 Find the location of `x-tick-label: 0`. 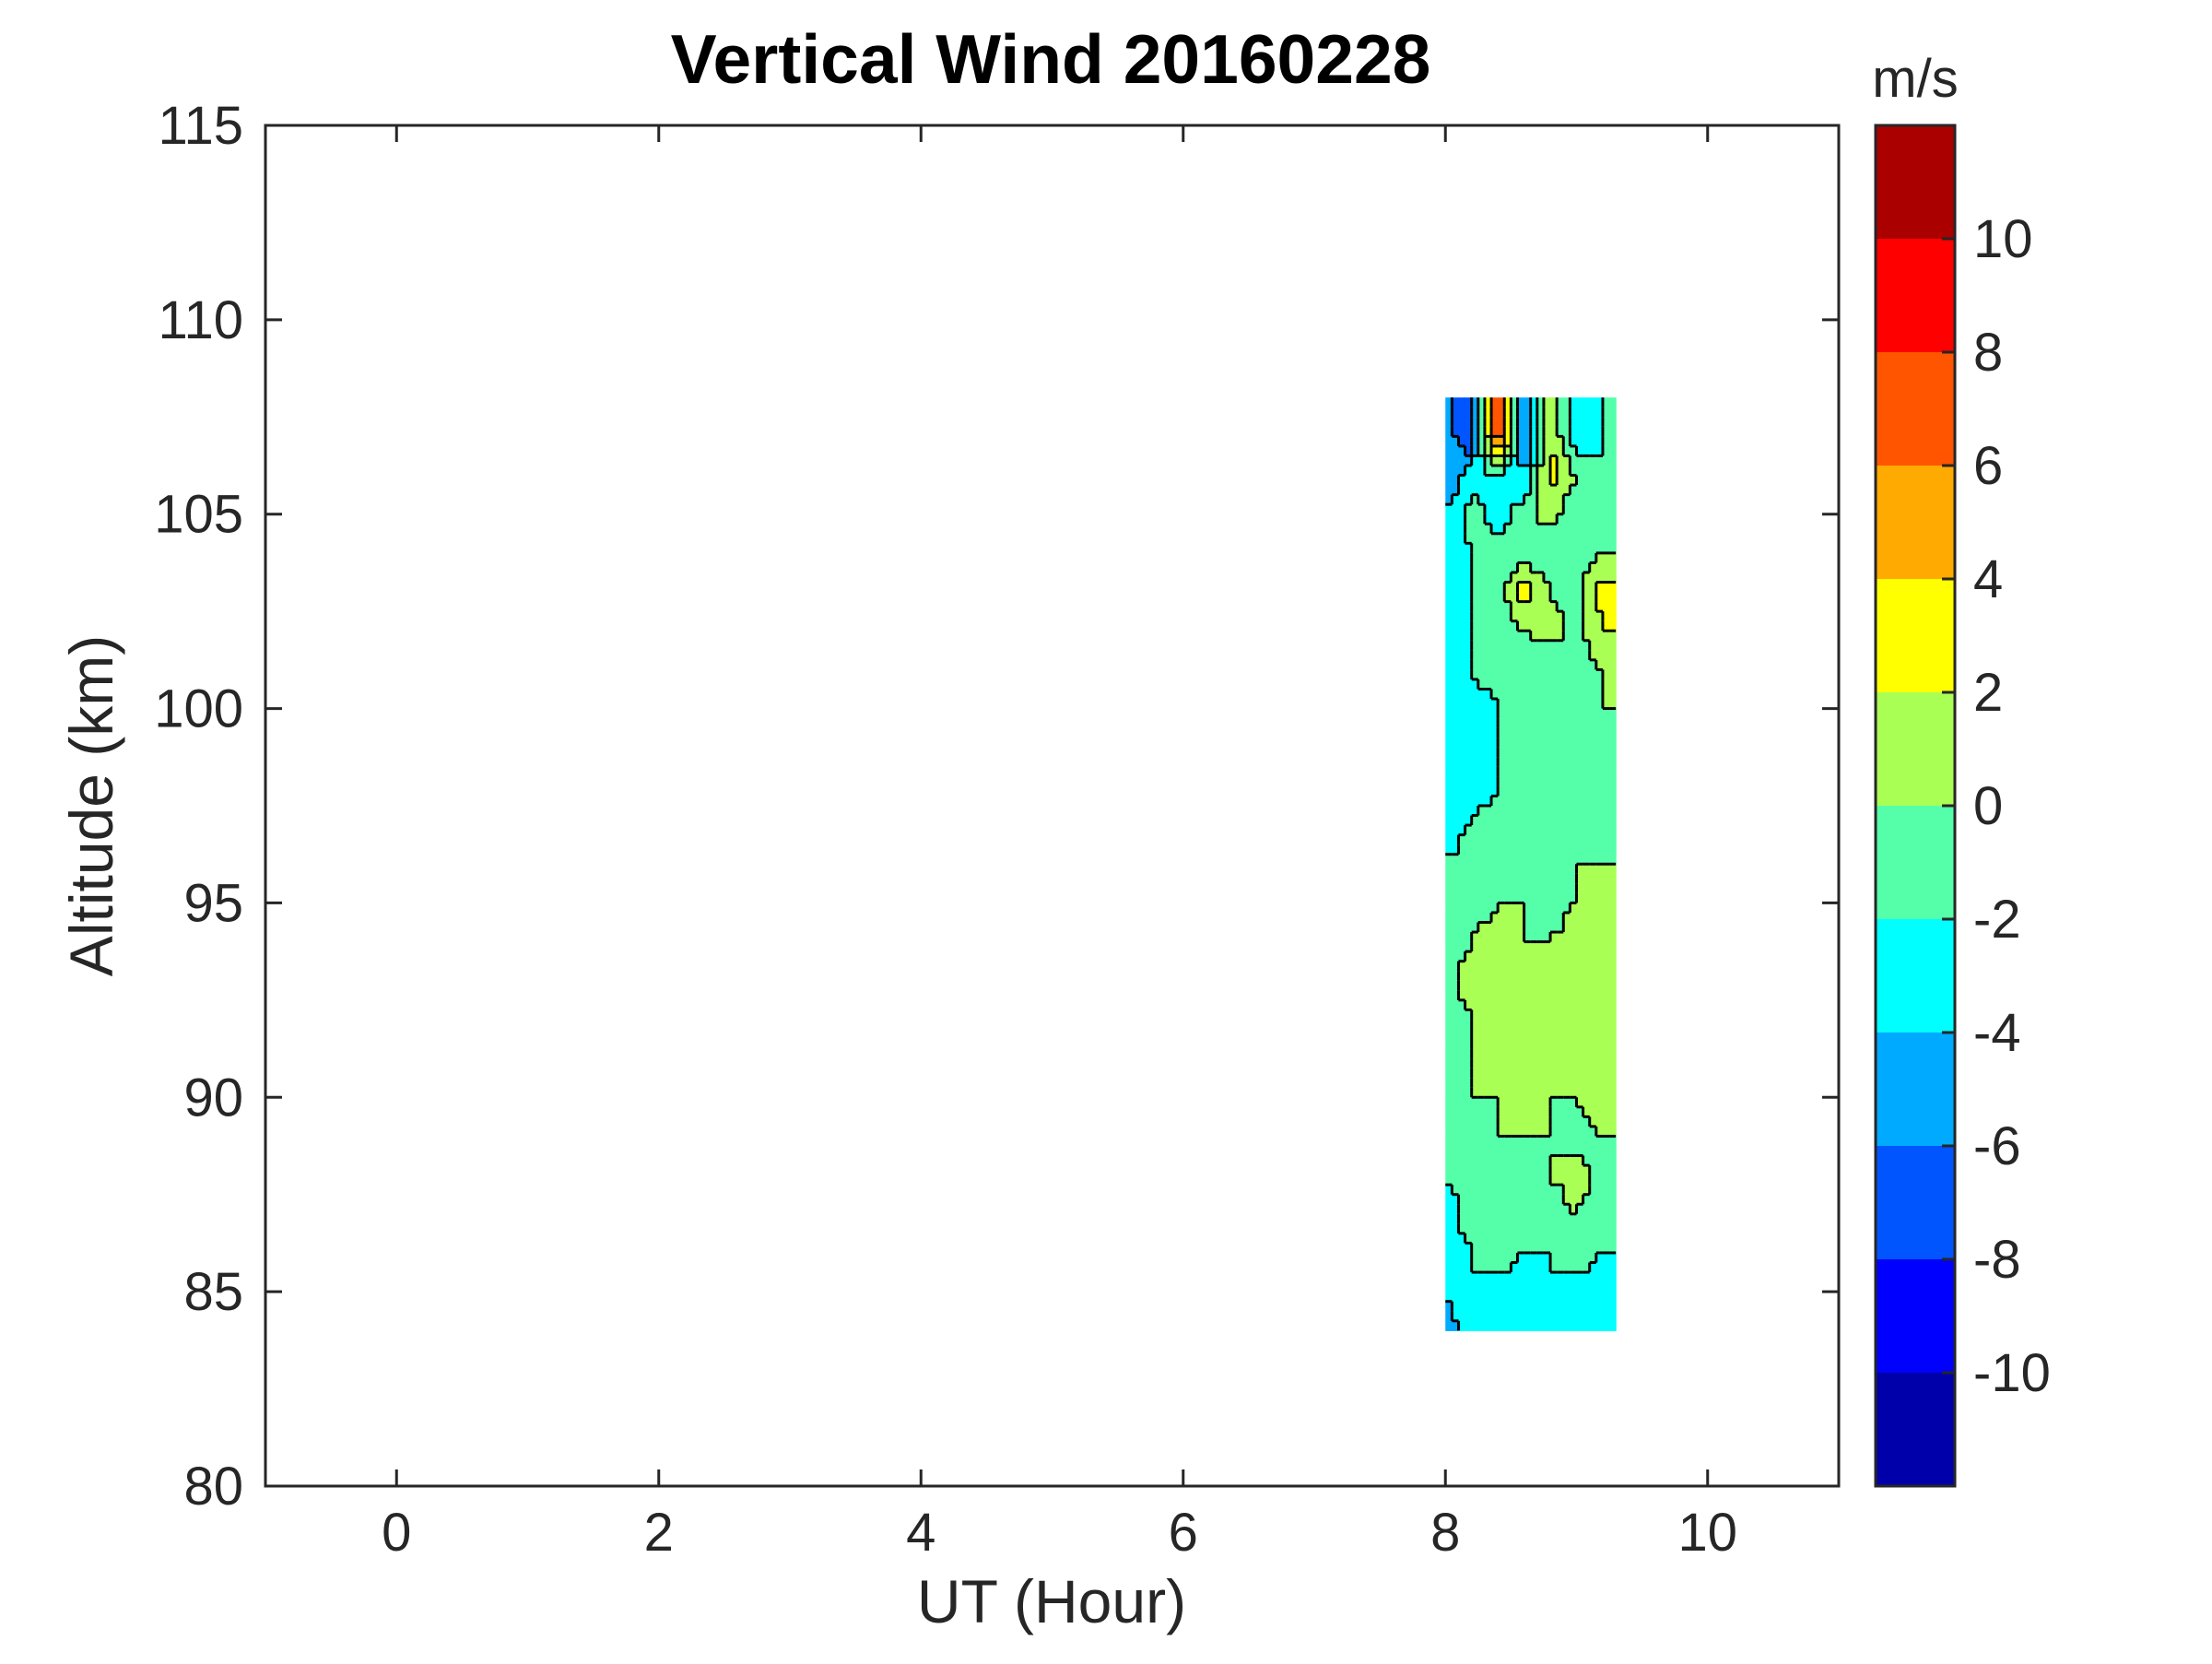

x-tick-label: 0 is located at coordinates (396, 1533).